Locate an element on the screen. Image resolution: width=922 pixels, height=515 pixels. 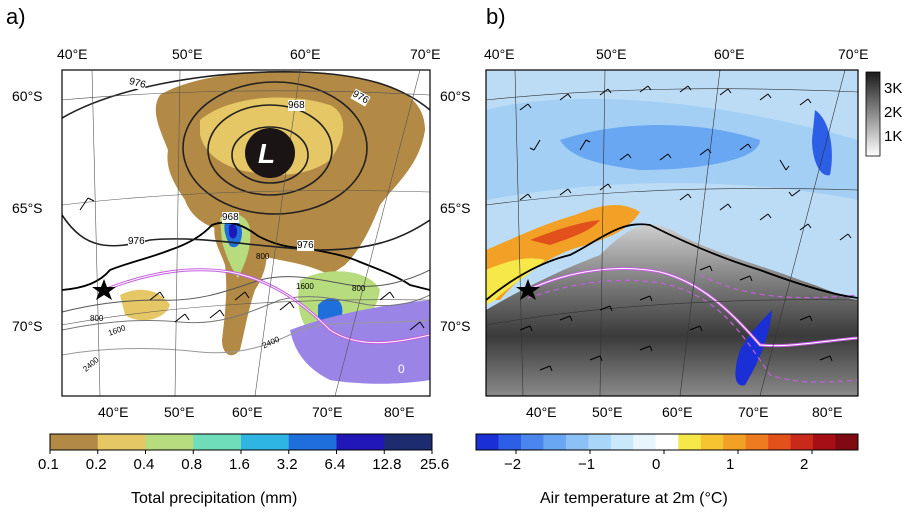
colorbar-tick-label: 0.1 is located at coordinates (48, 464).